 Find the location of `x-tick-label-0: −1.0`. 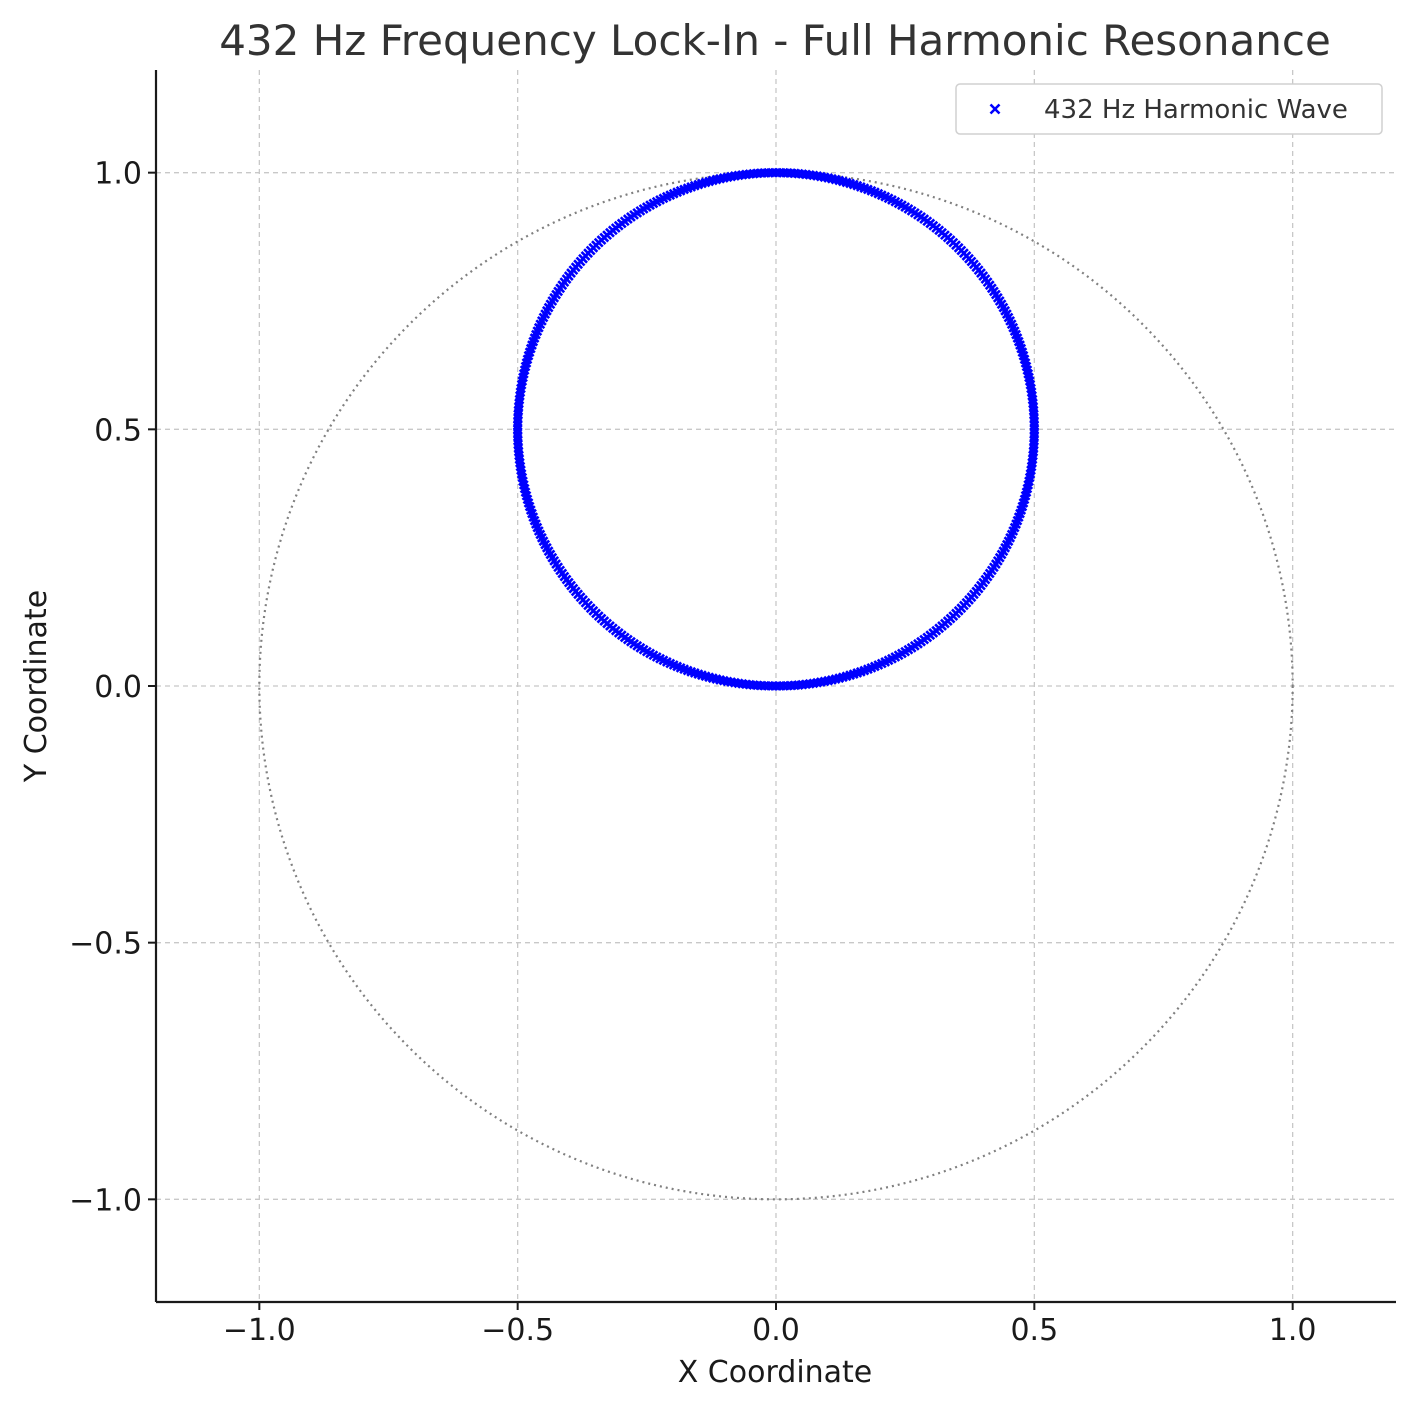

x-tick-label-0: −1.0 is located at coordinates (259, 1330).